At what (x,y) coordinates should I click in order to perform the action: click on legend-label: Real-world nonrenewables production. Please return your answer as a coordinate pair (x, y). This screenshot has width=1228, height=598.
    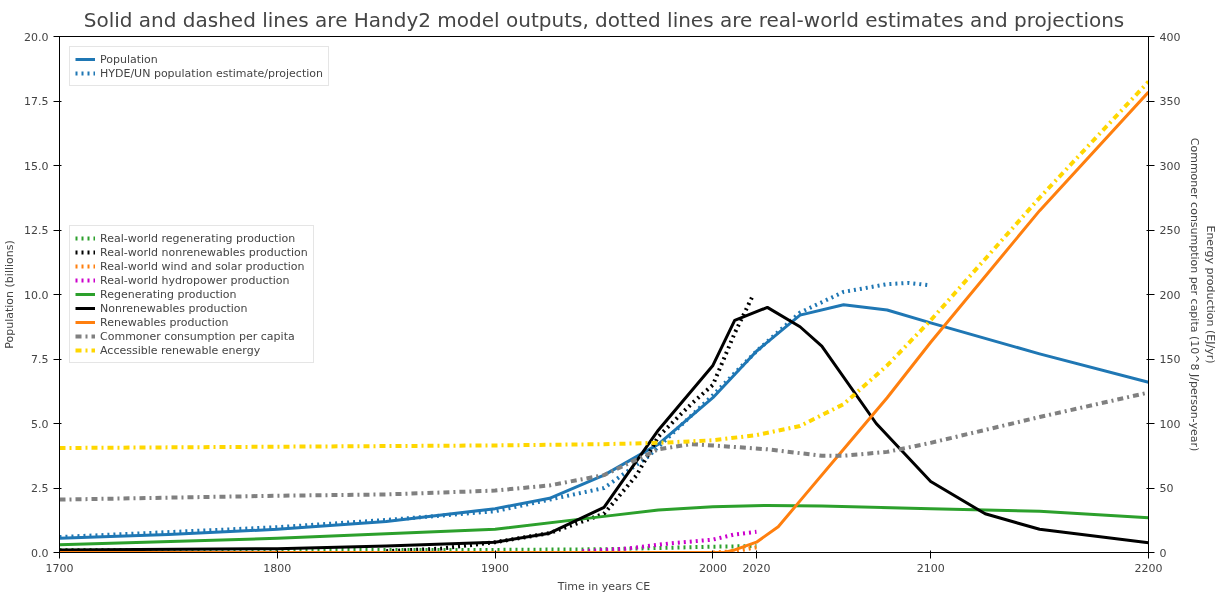
    Looking at the image, I should click on (204, 252).